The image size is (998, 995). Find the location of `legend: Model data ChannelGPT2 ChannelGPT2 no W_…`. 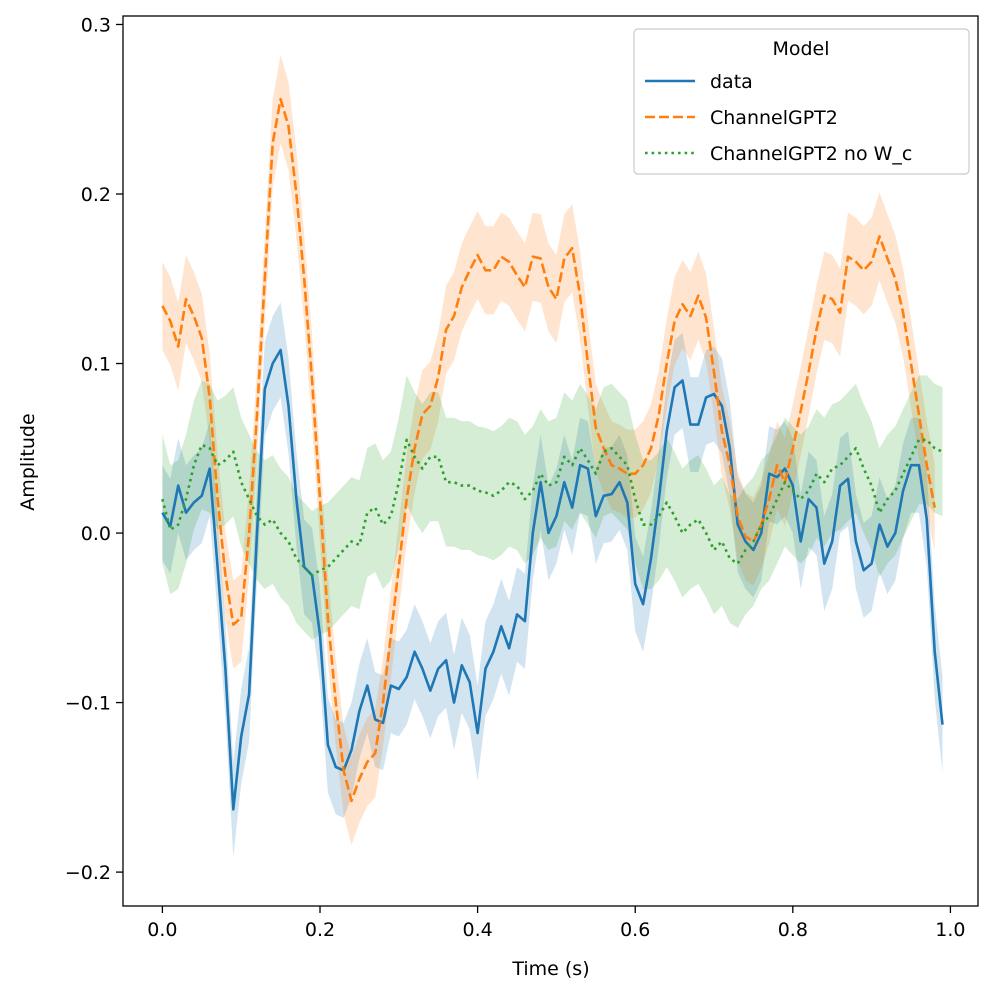

legend: Model data ChannelGPT2 ChannelGPT2 no W_… is located at coordinates (801, 101).